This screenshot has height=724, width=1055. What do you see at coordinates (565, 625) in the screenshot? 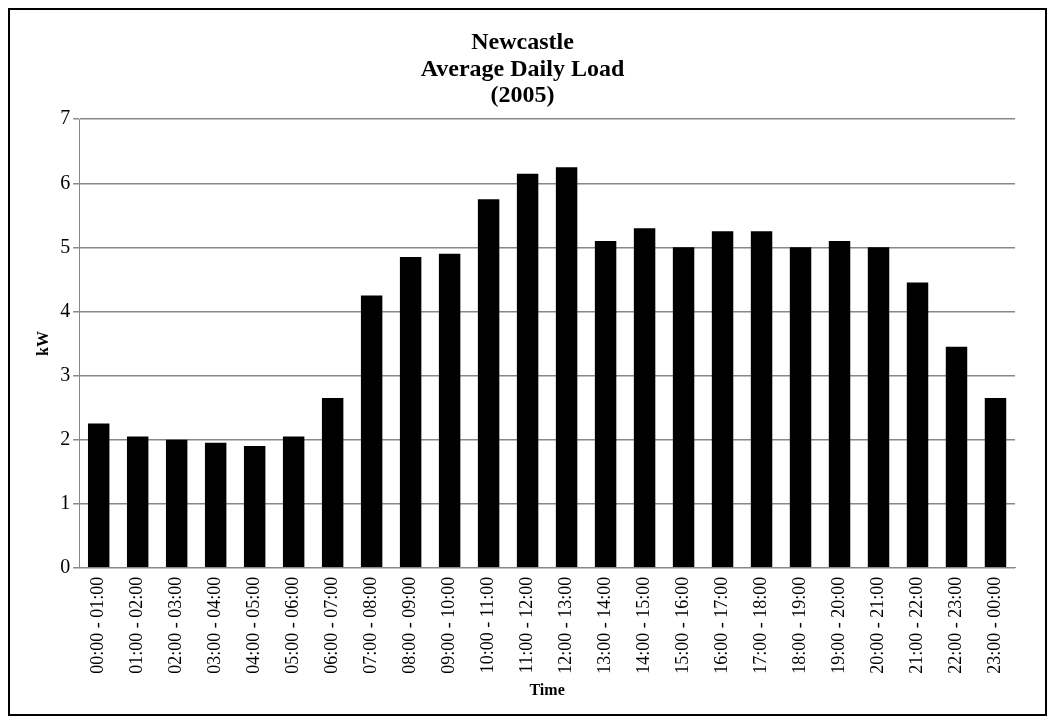
I see `x-tick-label: 12:00 - 13:00` at bounding box center [565, 625].